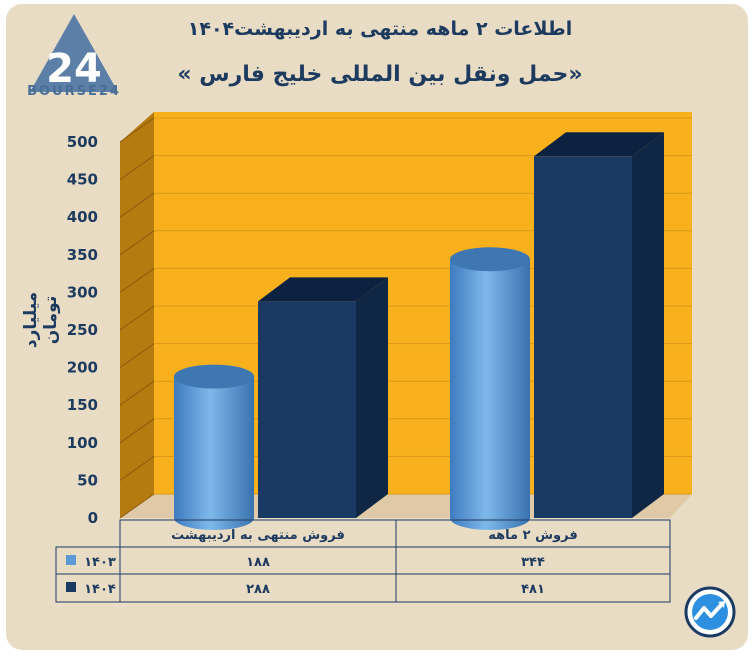  I want to click on chart-subtitle: «حمل ونقل بین المللی خلیج فارس », so click(380, 74).